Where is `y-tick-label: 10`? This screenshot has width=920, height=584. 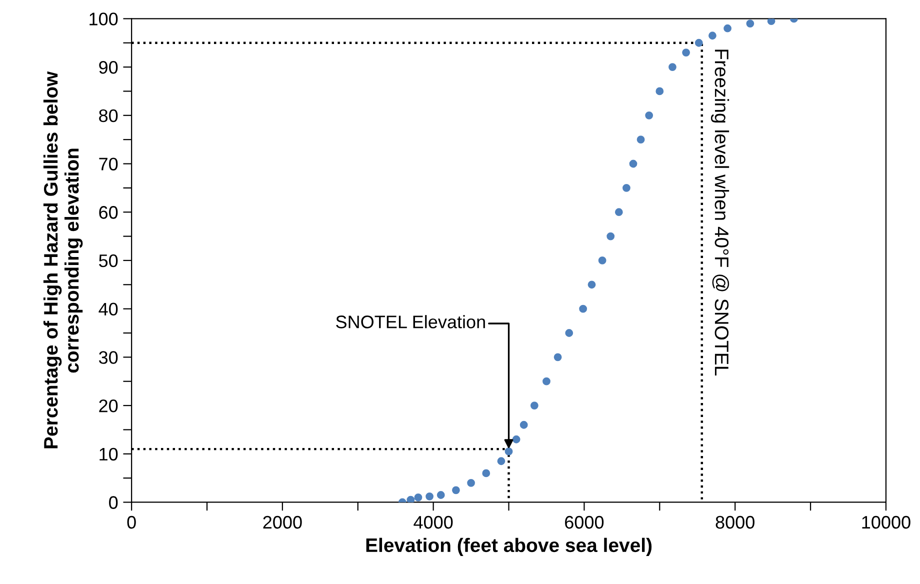
y-tick-label: 10 is located at coordinates (109, 454).